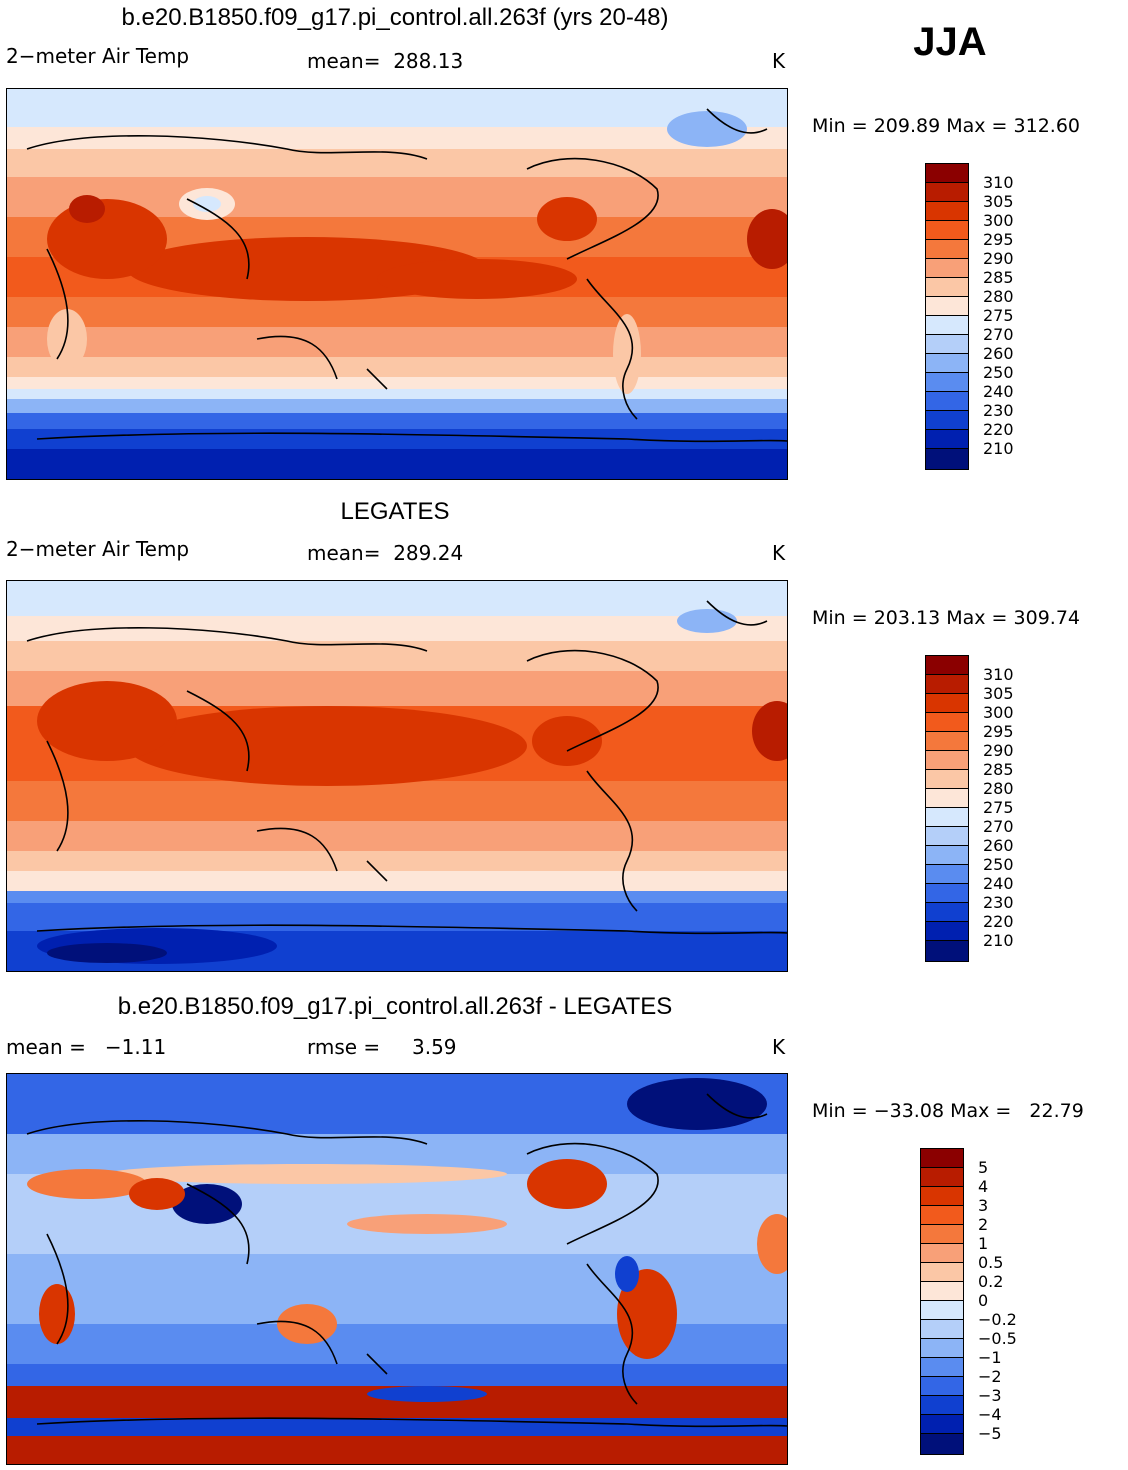 The height and width of the screenshot is (1470, 1128). What do you see at coordinates (98, 56) in the screenshot?
I see `panel-1-variable-label: 2−meter Air Temp` at bounding box center [98, 56].